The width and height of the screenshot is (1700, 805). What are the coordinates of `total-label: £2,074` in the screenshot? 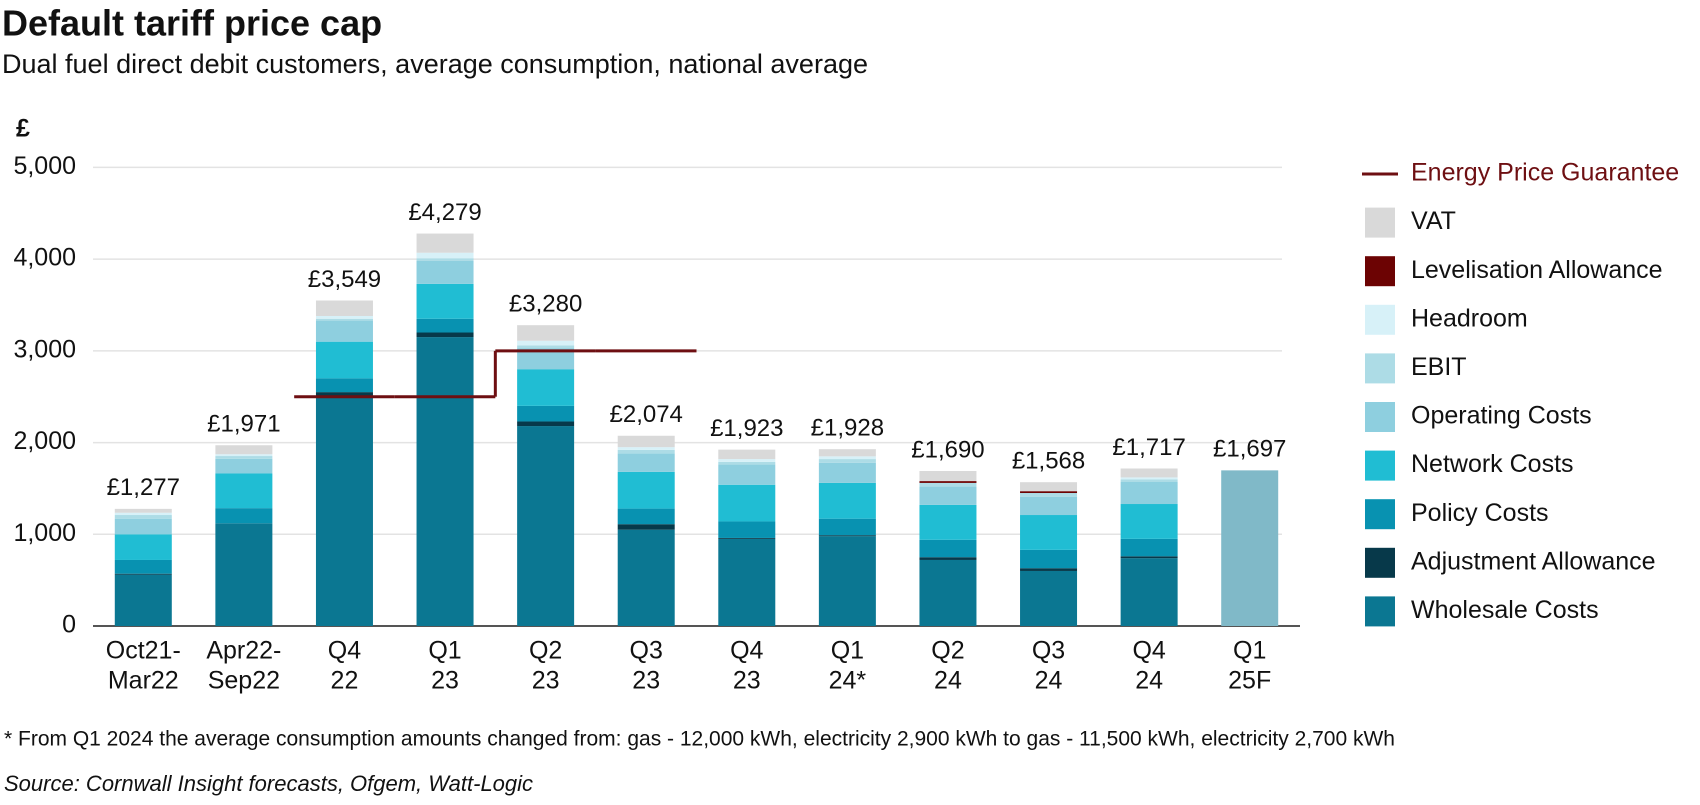 It's located at (646, 414).